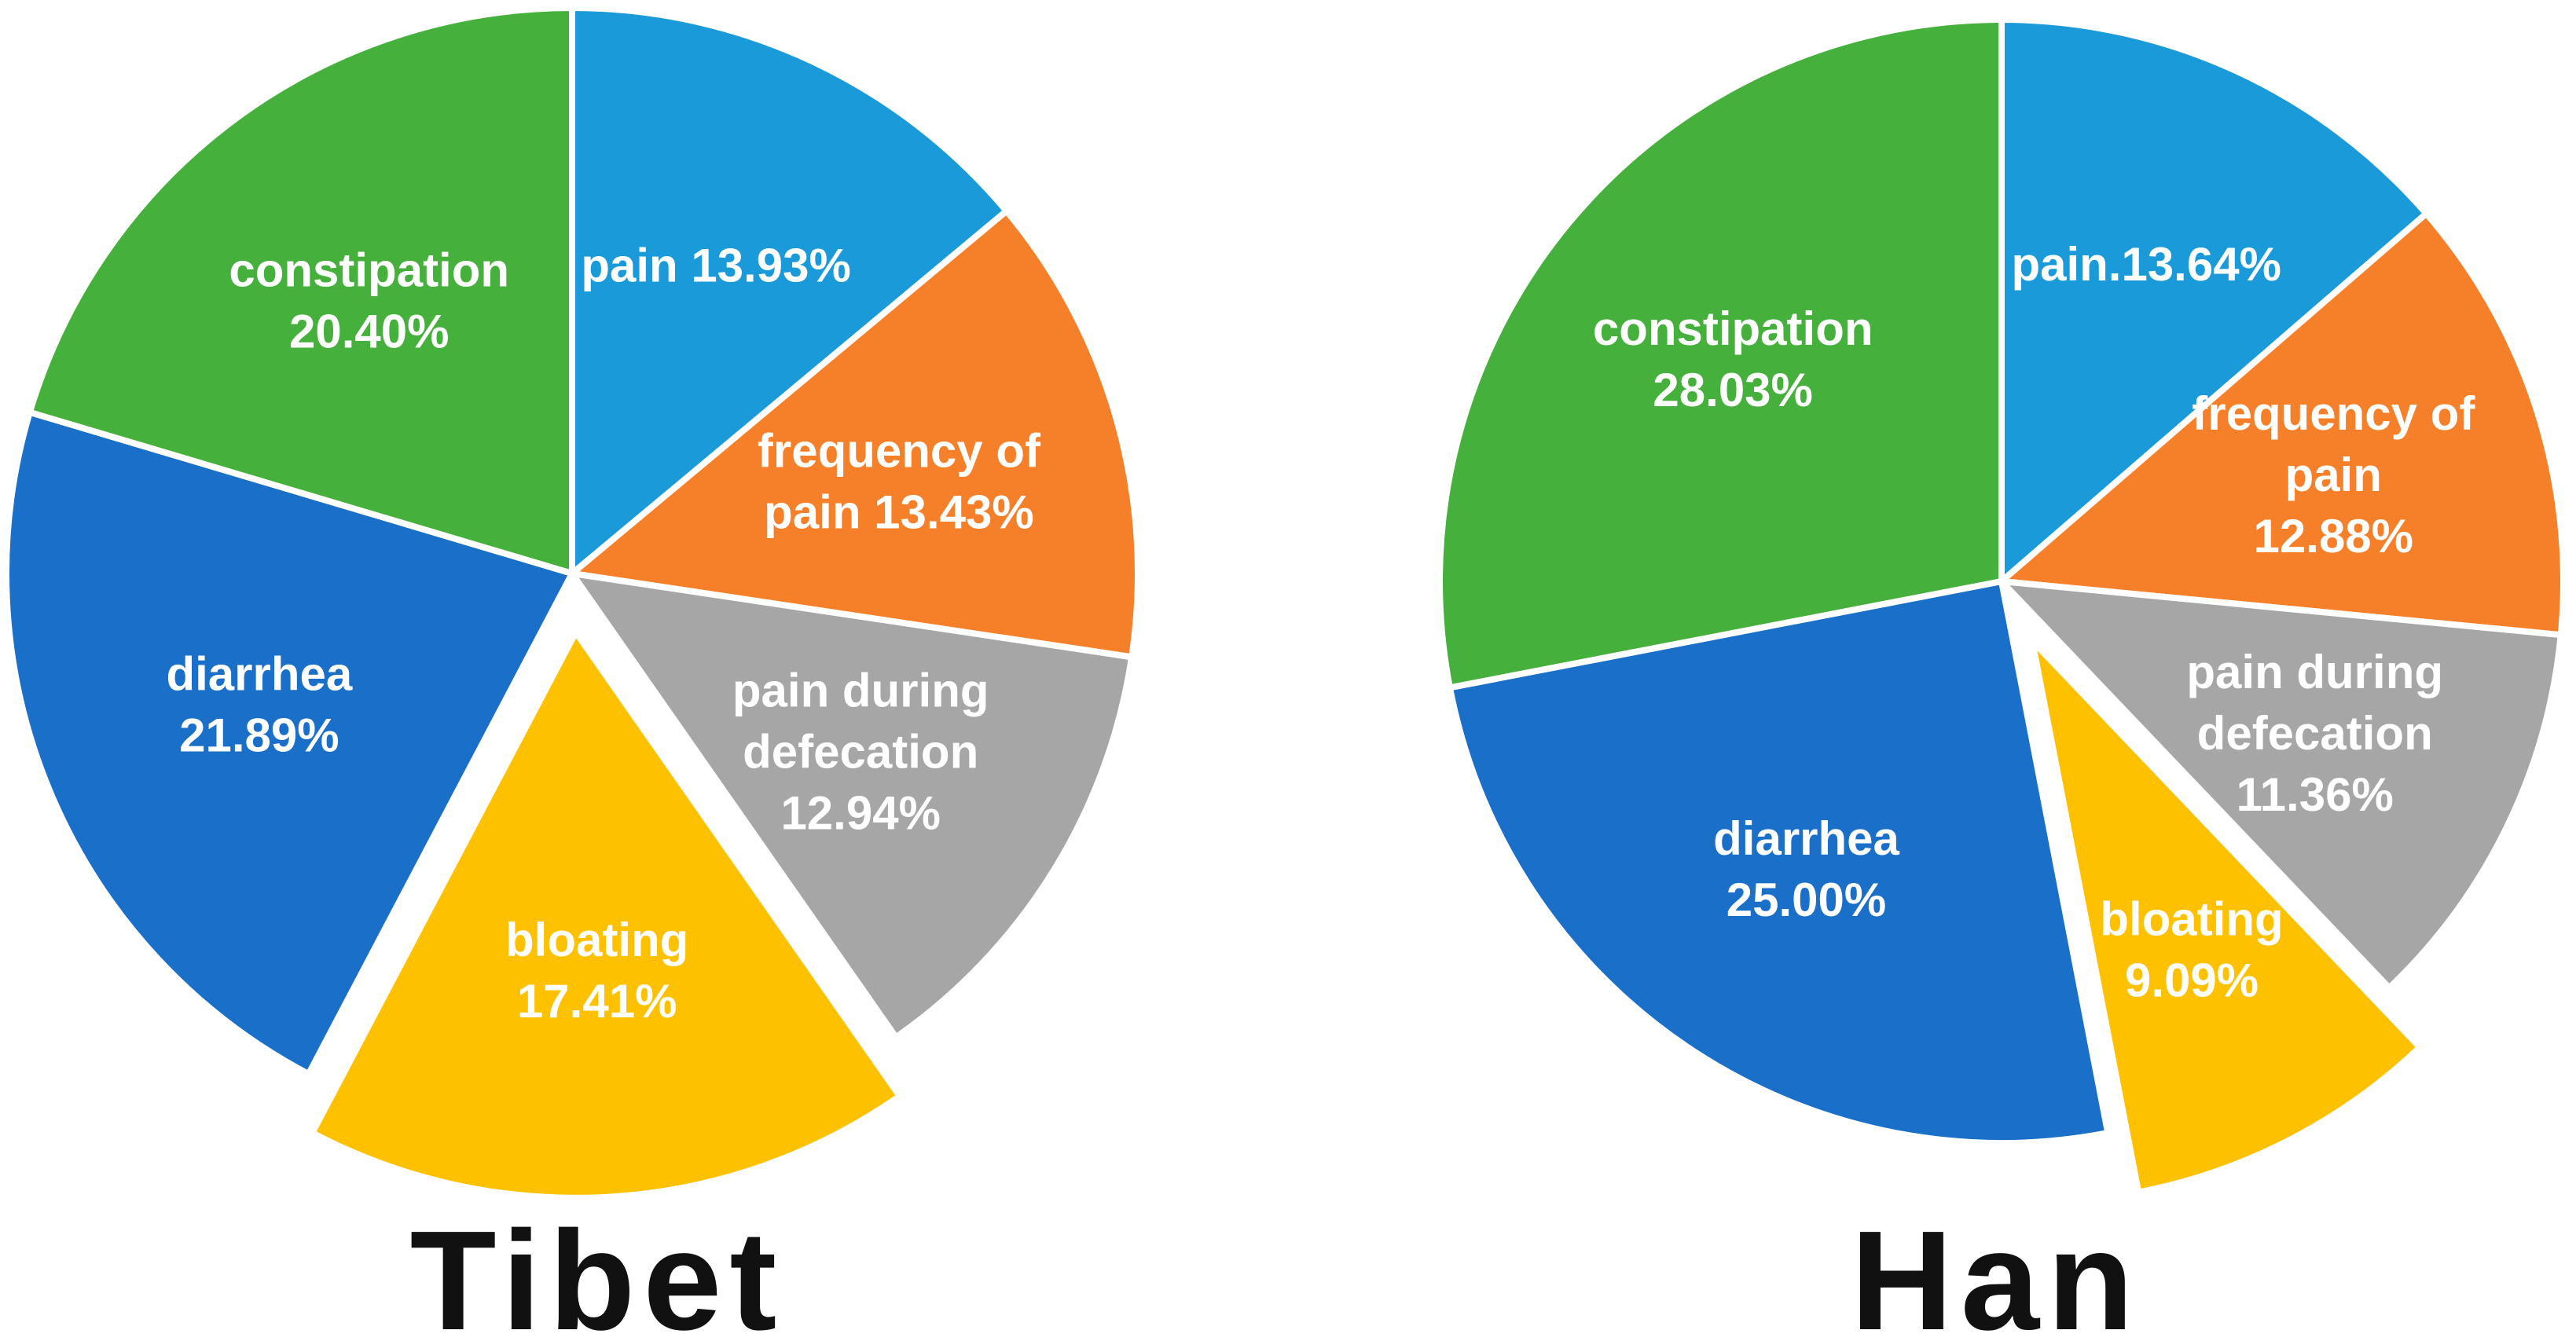  I want to click on pie-slice-tibet-pain-during, so click(852, 805).